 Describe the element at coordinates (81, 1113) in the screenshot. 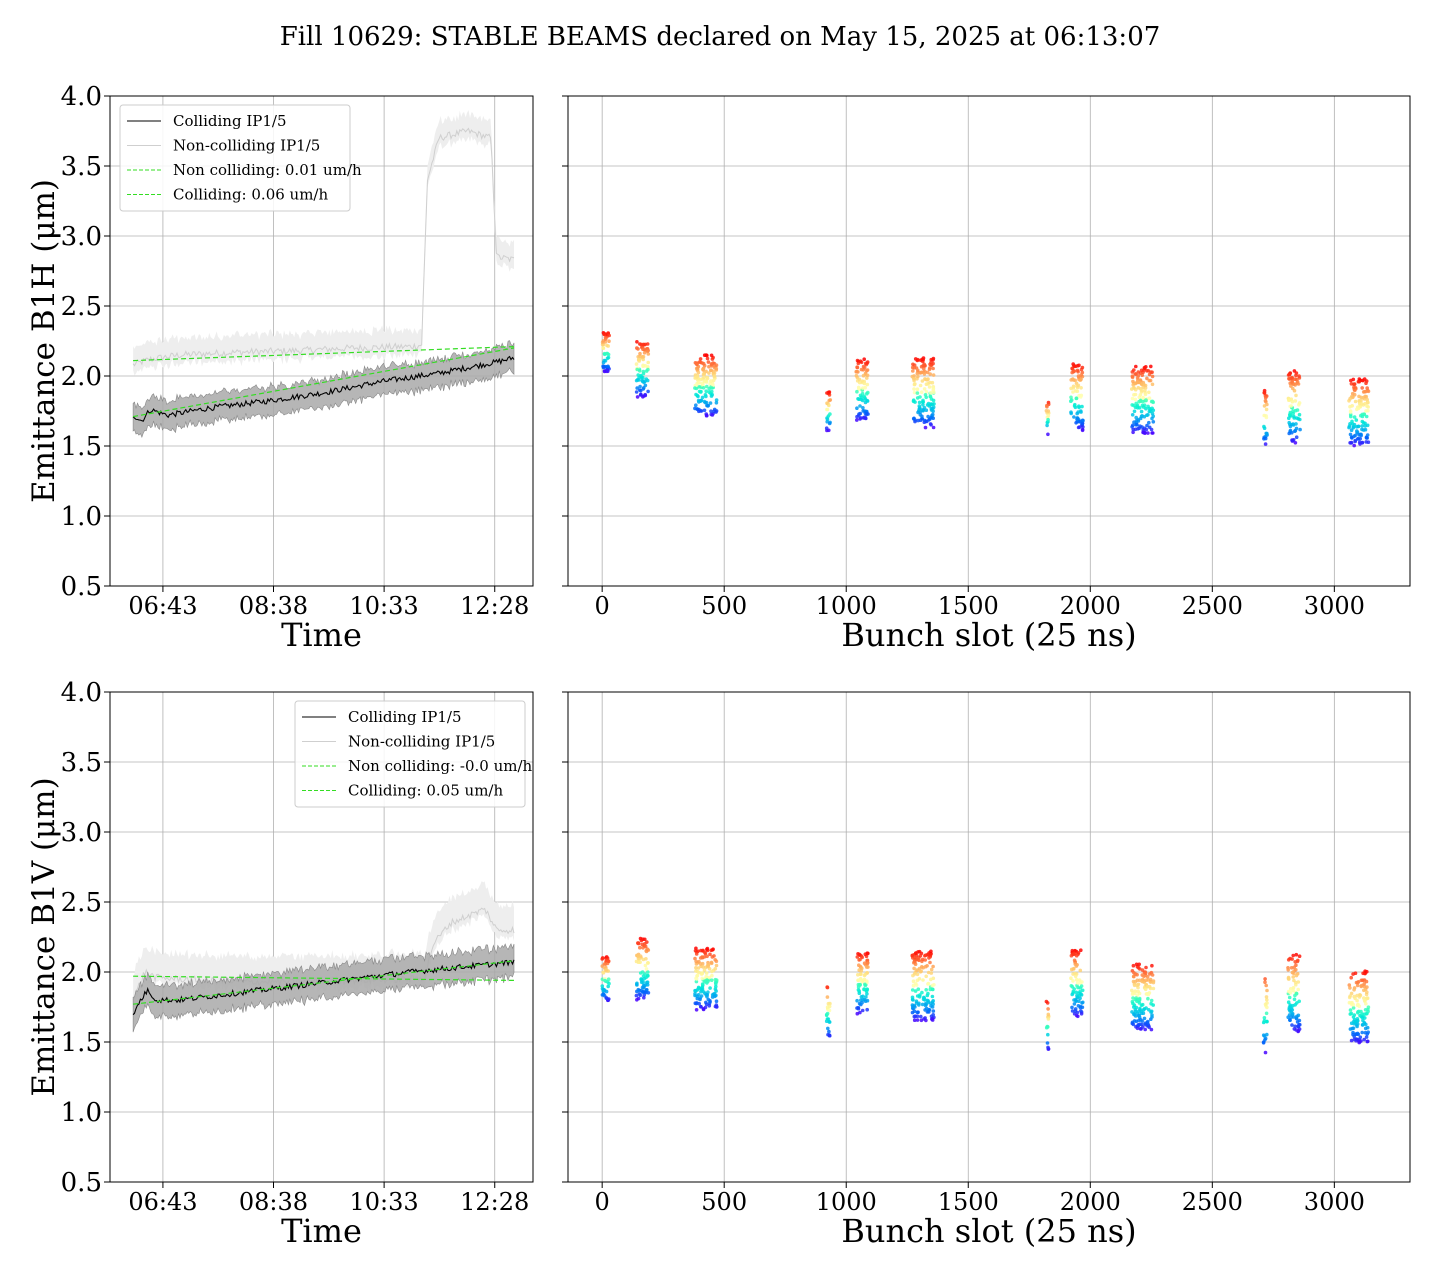

I see `y-tick-label: 1.0` at that location.